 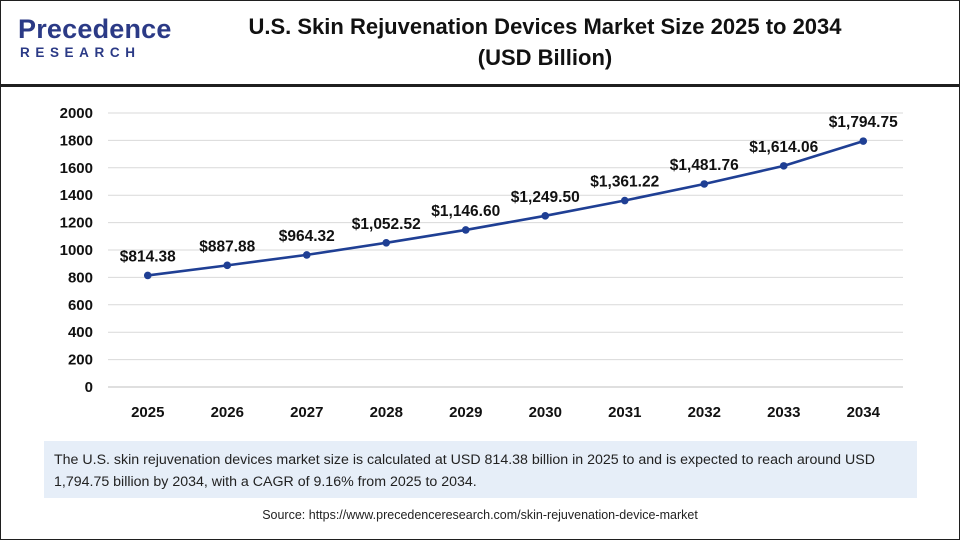 I want to click on x-tick-label: 2026, so click(x=227, y=412).